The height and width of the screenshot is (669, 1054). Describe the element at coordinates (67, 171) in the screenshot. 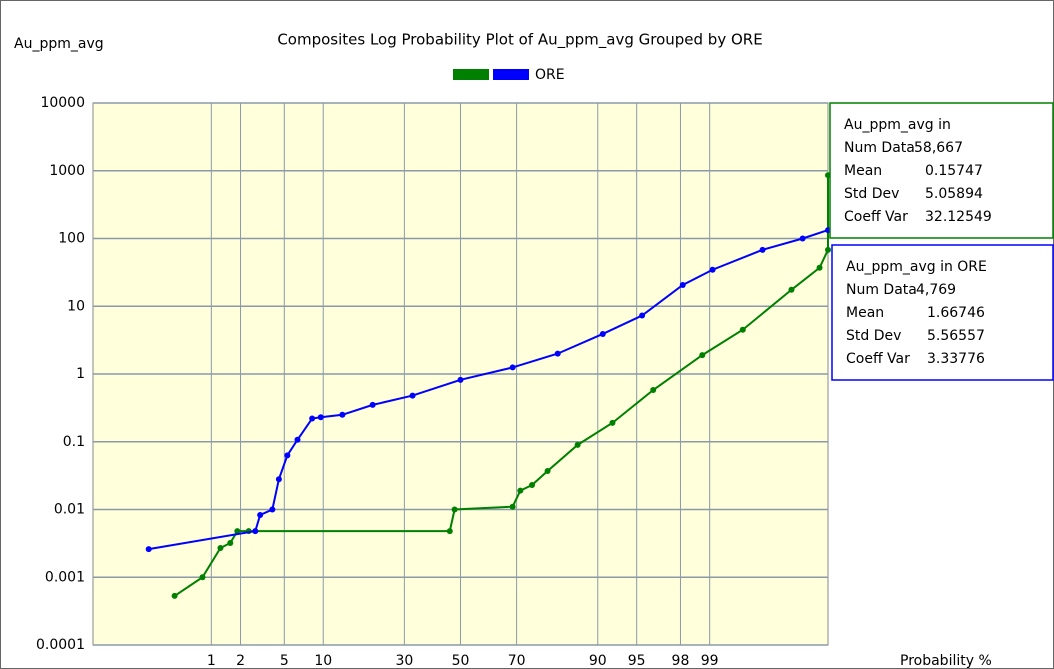

I see `y-tick-label: 1000` at that location.